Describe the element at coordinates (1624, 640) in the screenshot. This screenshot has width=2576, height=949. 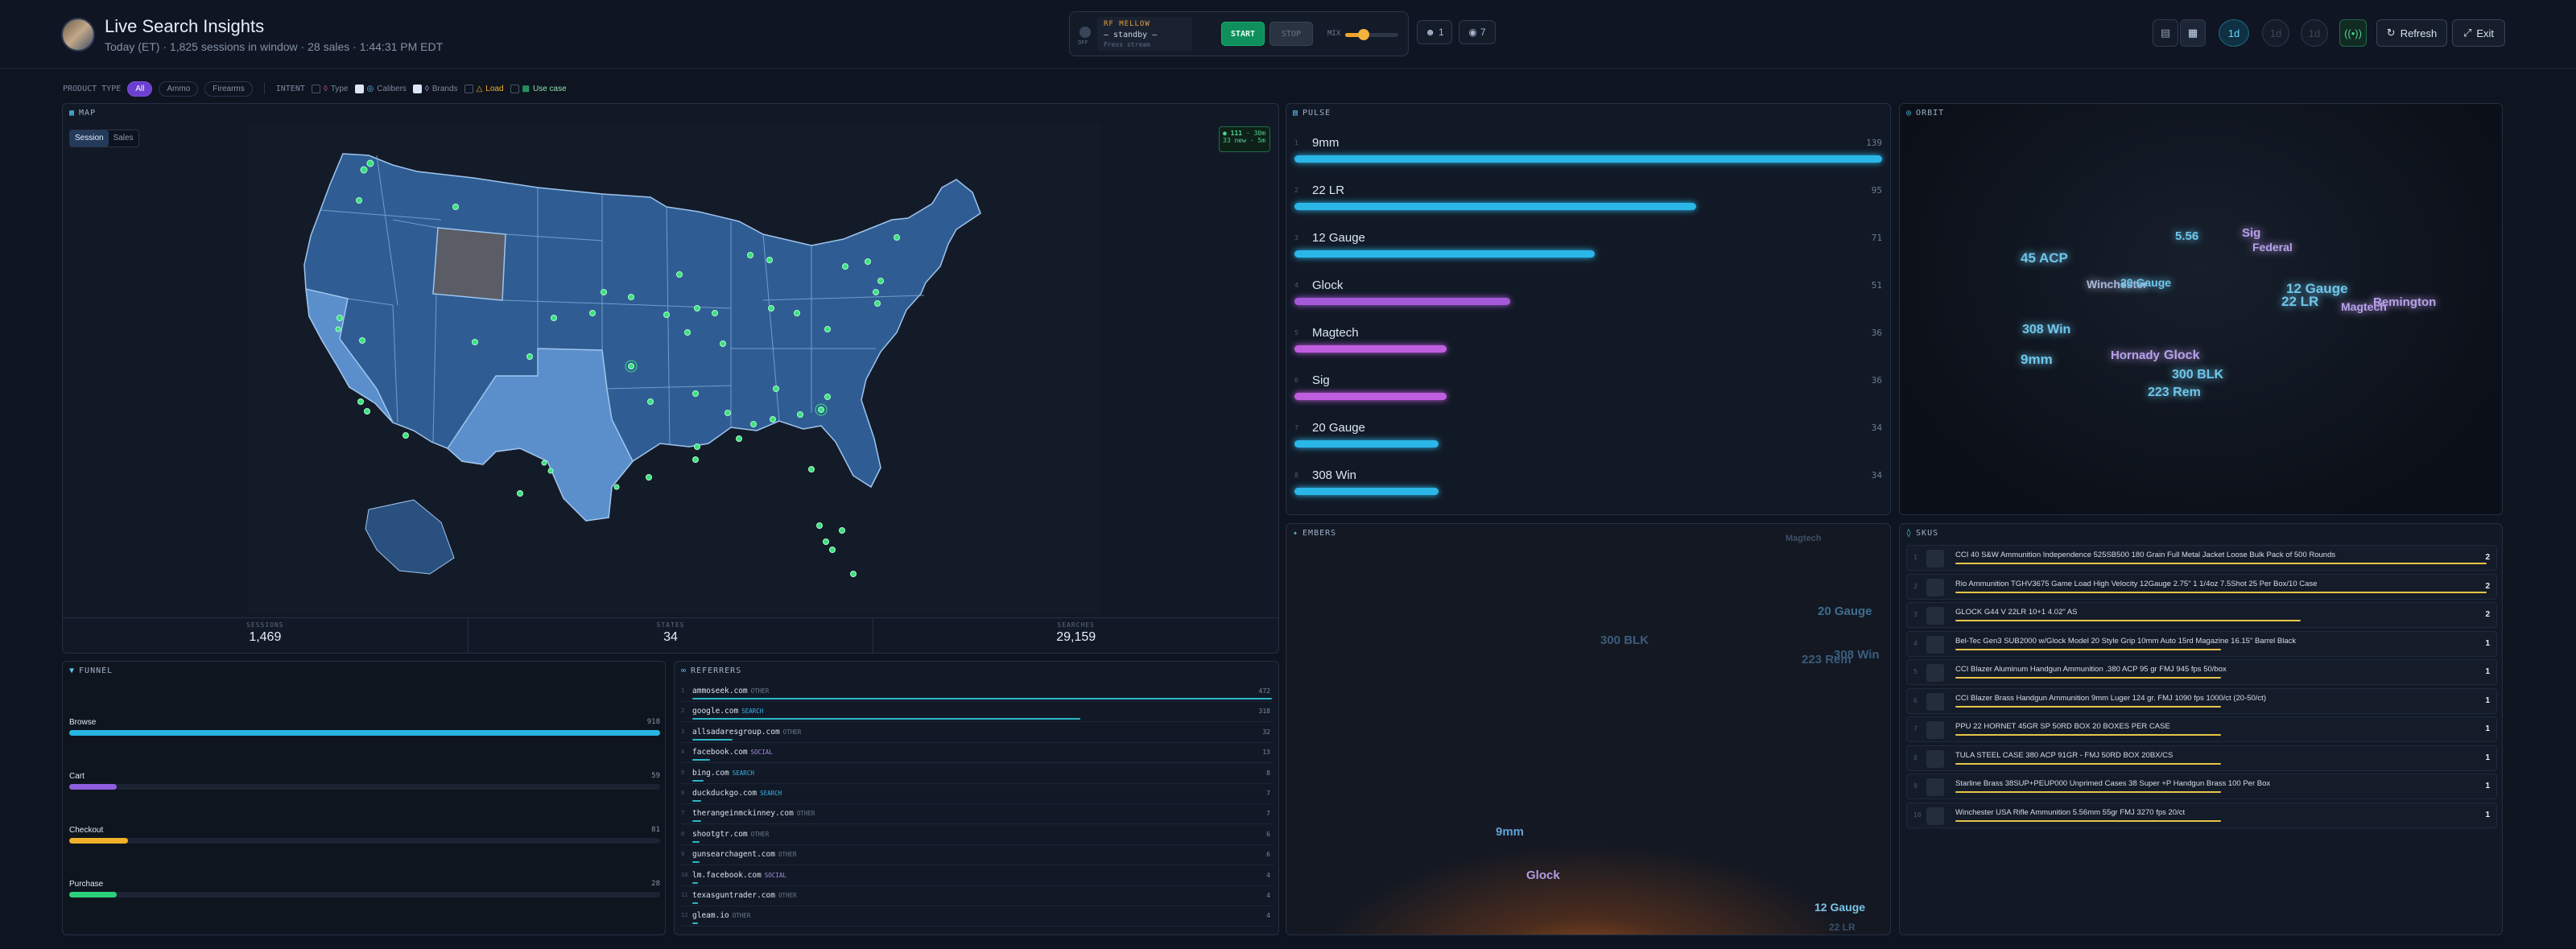
I see `ember-word: 300 BLK` at that location.